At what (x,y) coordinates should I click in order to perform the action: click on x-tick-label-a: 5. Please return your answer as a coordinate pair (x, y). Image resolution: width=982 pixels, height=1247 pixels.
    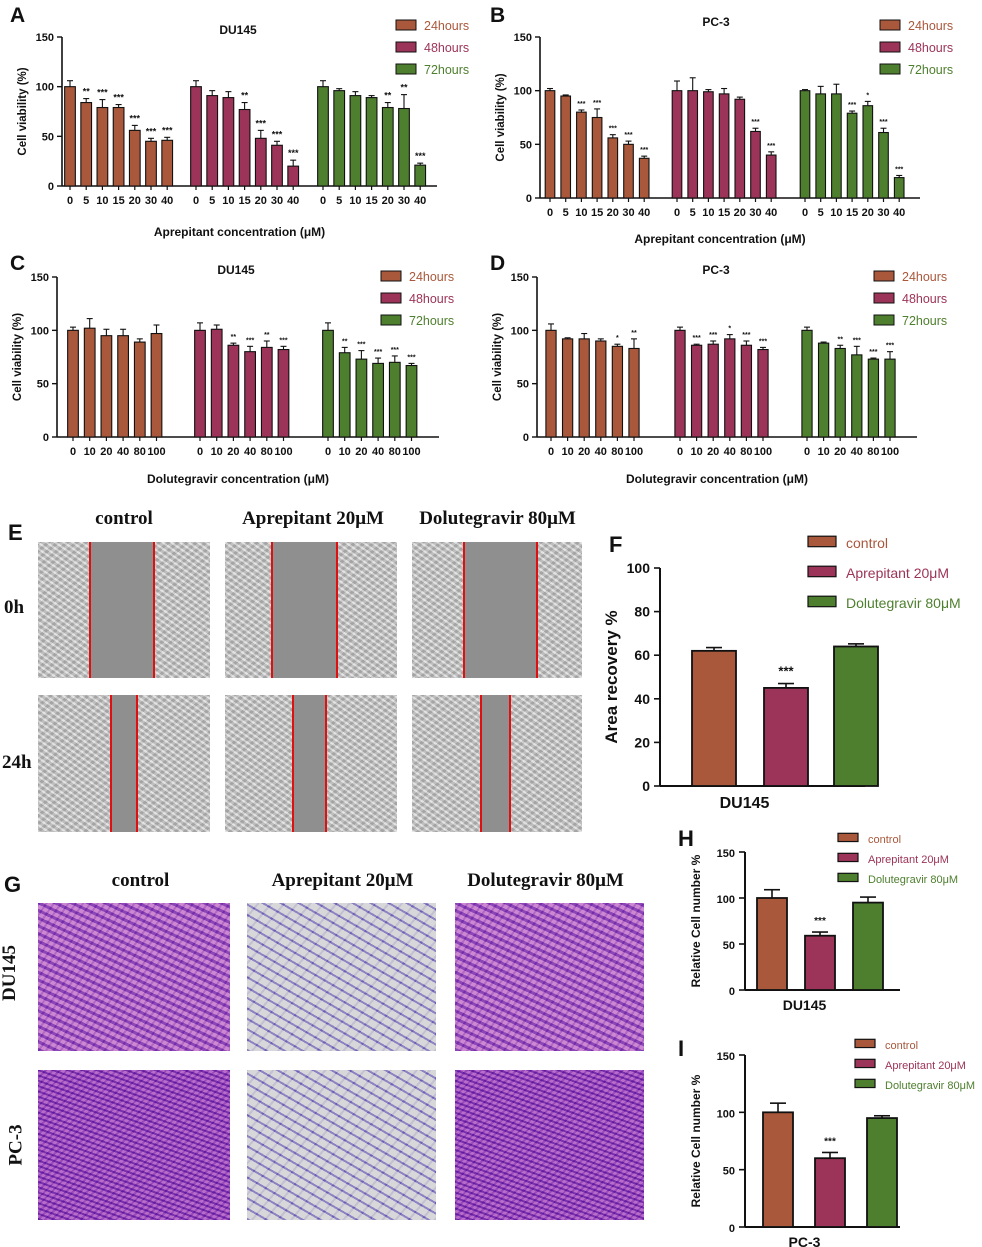
    Looking at the image, I should click on (212, 201).